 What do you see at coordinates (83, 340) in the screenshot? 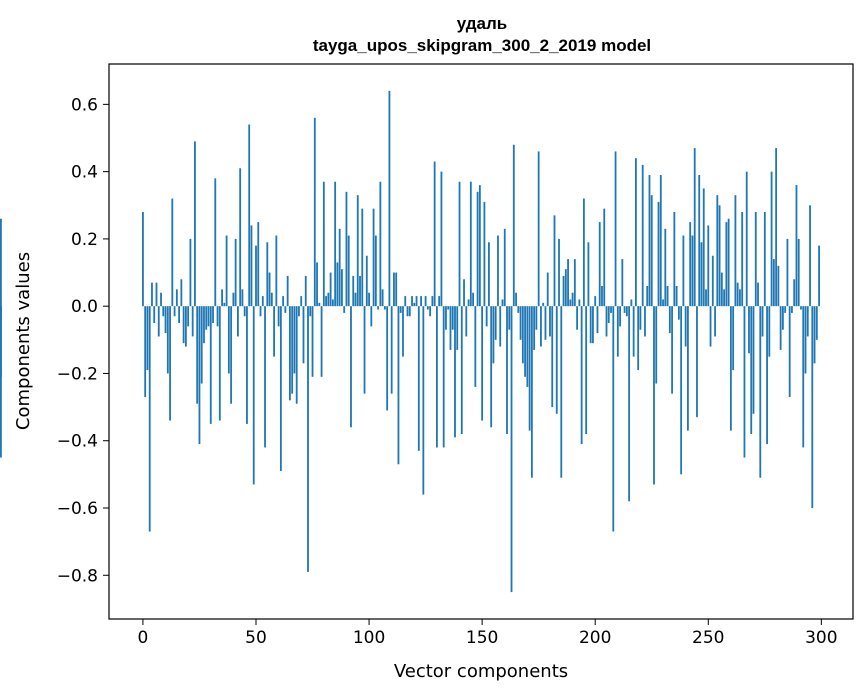
I see `y-axis-ticks: −0.8 −0.6 −0.4 −0.2 0.0 0.2 0.4 0.6` at bounding box center [83, 340].